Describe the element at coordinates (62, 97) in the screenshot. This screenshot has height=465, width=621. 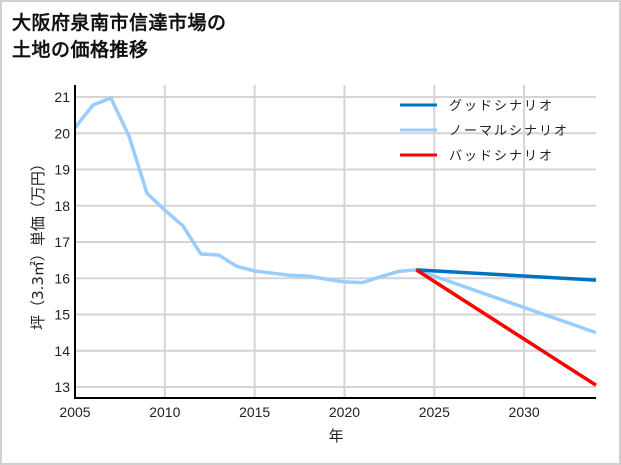
I see `y-tick-label: 21` at that location.